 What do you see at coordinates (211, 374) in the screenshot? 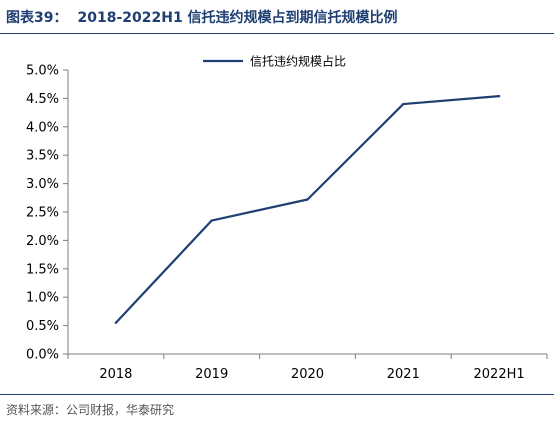
I see `x-tick-label: 2019` at bounding box center [211, 374].